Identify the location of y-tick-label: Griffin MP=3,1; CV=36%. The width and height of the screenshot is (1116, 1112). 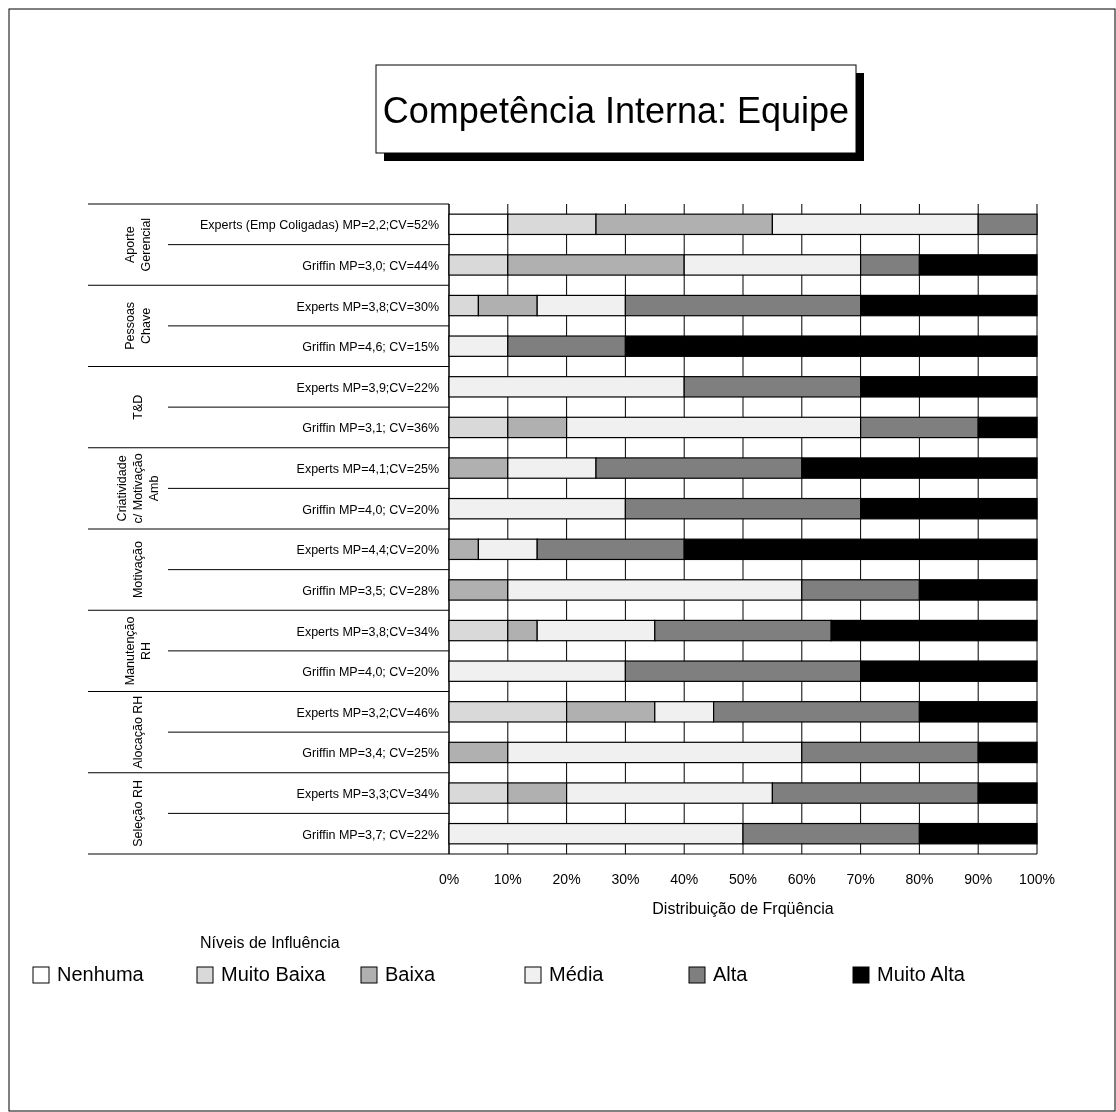
(370, 428).